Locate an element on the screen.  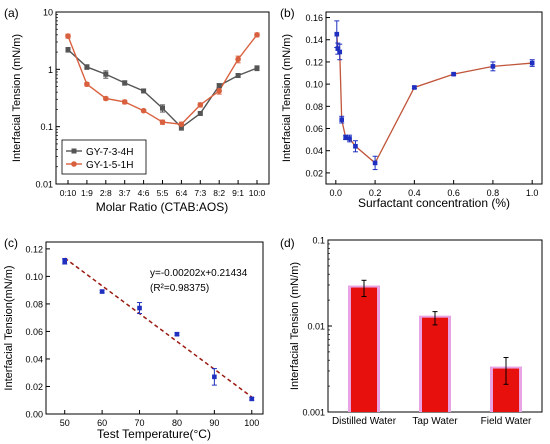
error-bars-a is located at coordinates (162, 81).